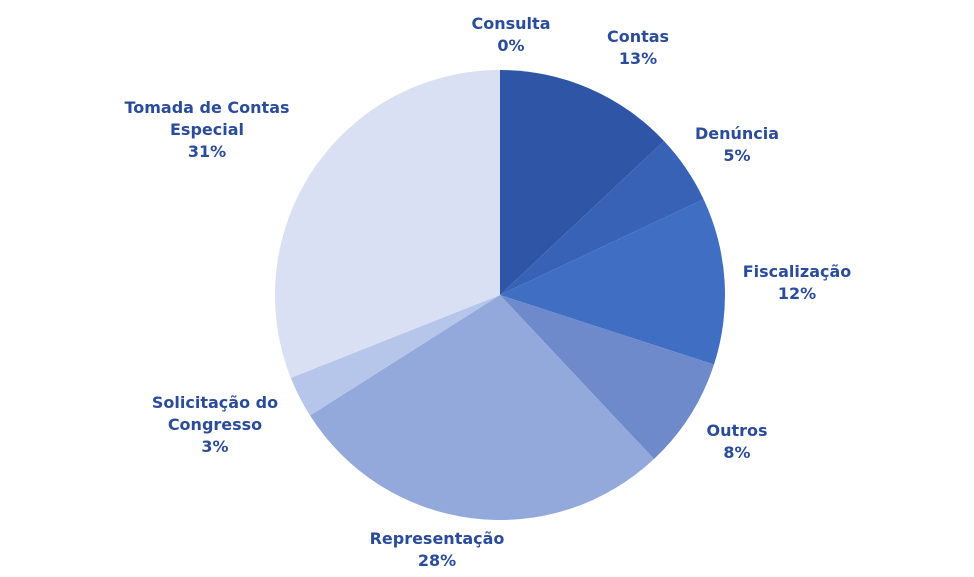  What do you see at coordinates (797, 293) in the screenshot?
I see `value-label: 12%` at bounding box center [797, 293].